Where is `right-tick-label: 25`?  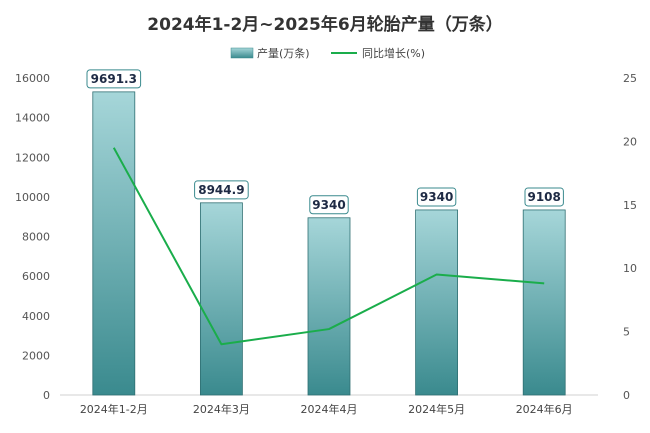 right-tick-label: 25 is located at coordinates (630, 78).